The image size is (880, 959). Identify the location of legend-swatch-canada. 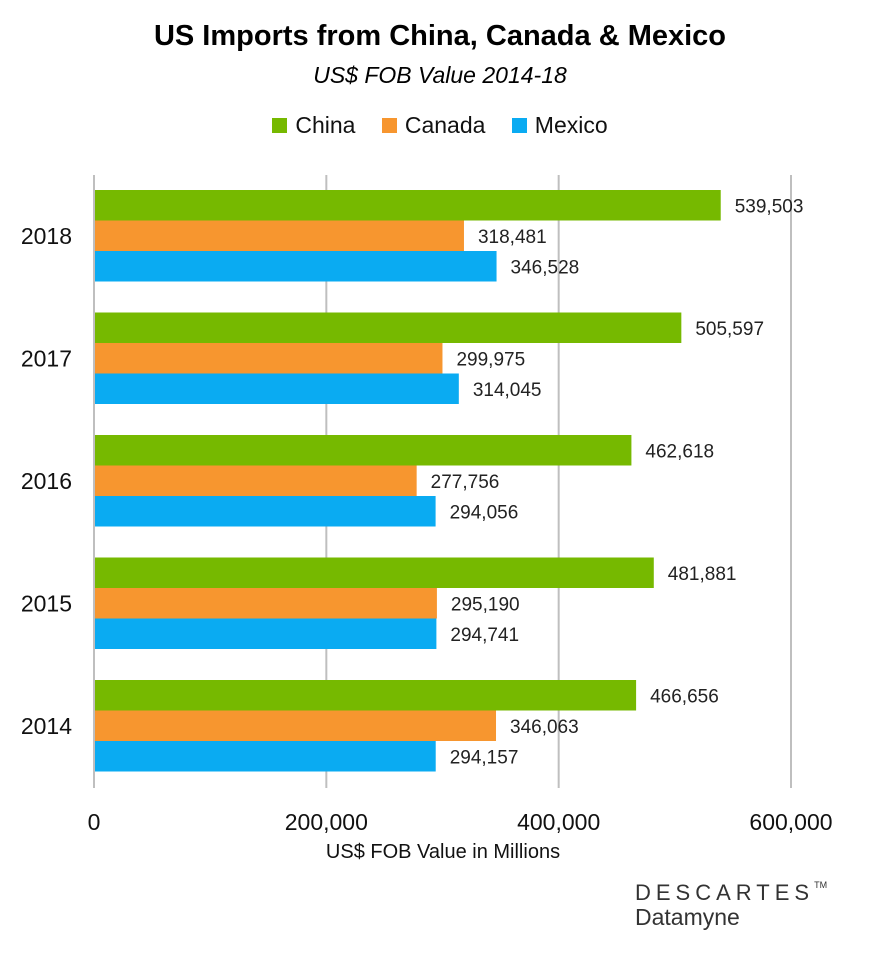
(389, 125).